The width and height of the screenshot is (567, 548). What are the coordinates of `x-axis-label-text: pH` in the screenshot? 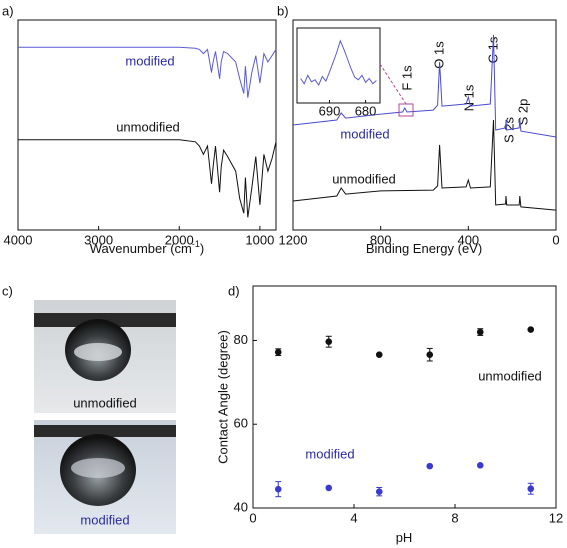 It's located at (404, 537).